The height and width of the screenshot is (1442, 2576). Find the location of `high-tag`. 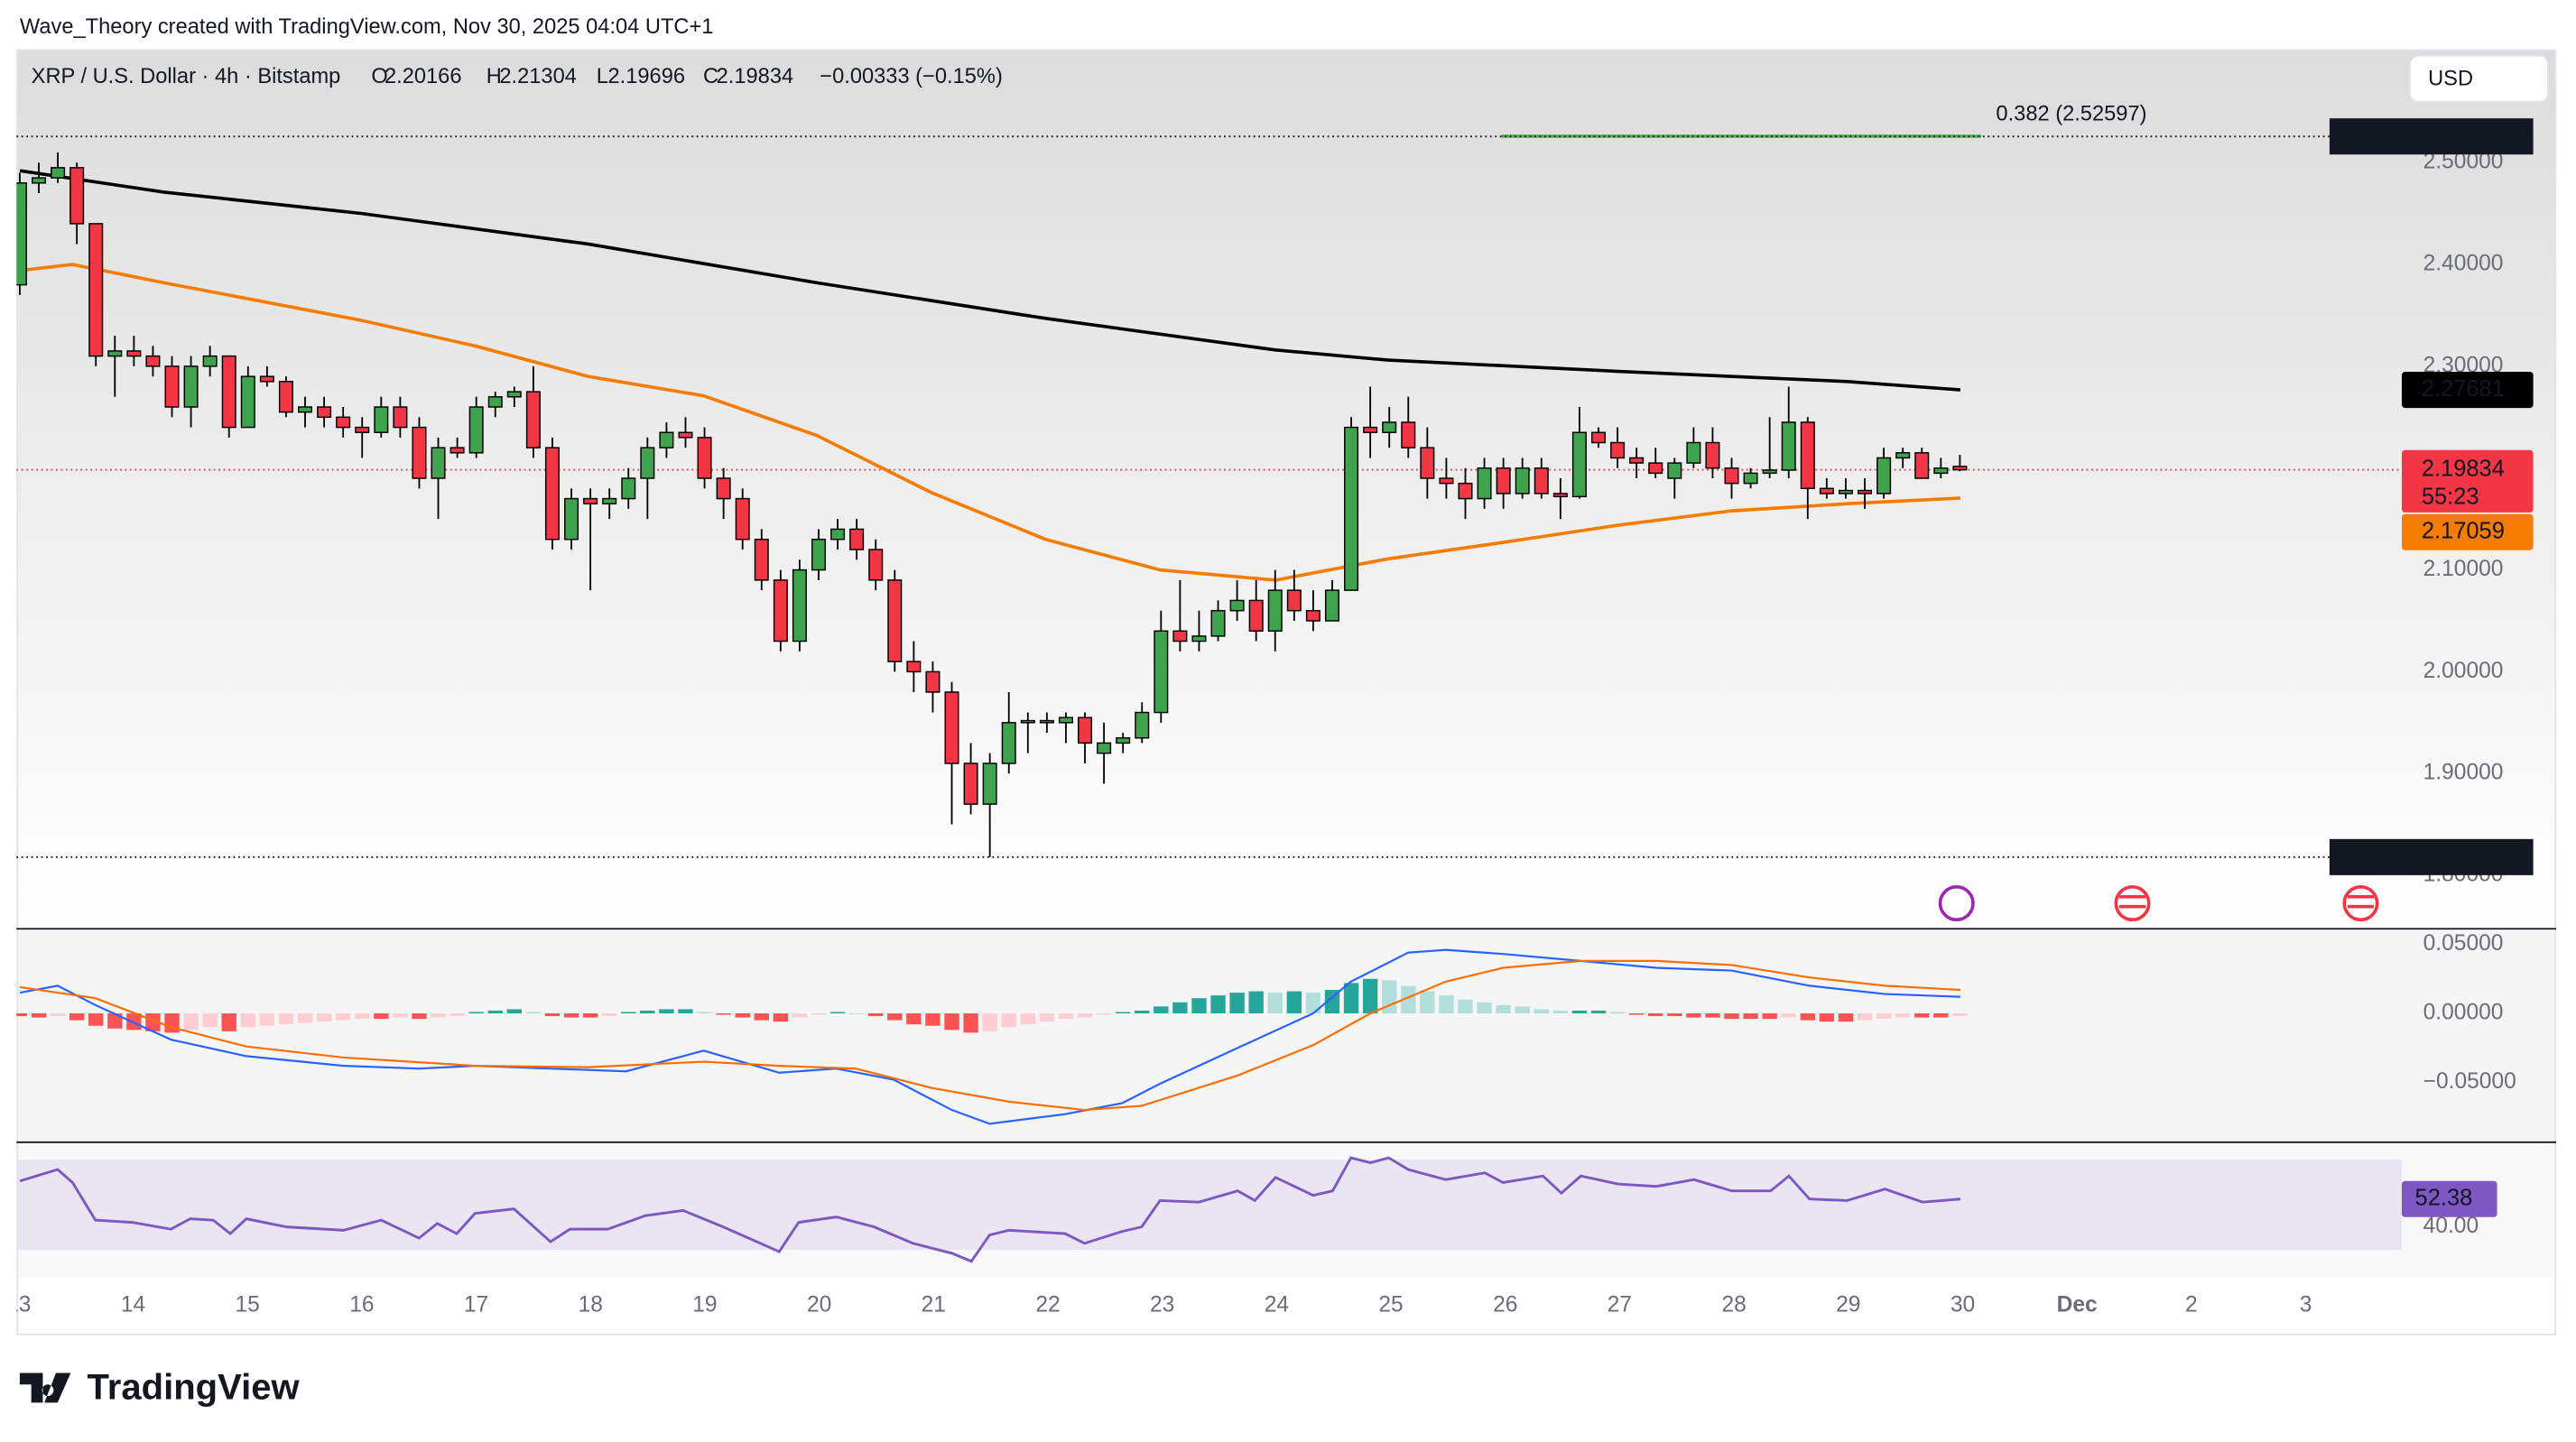

high-tag is located at coordinates (2365, 136).